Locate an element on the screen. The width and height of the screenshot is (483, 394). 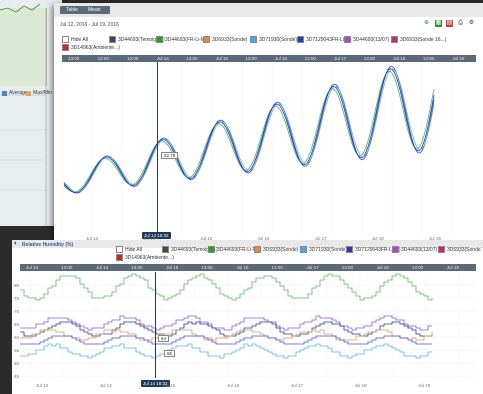
tab-table: Table is located at coordinates (72, 10).